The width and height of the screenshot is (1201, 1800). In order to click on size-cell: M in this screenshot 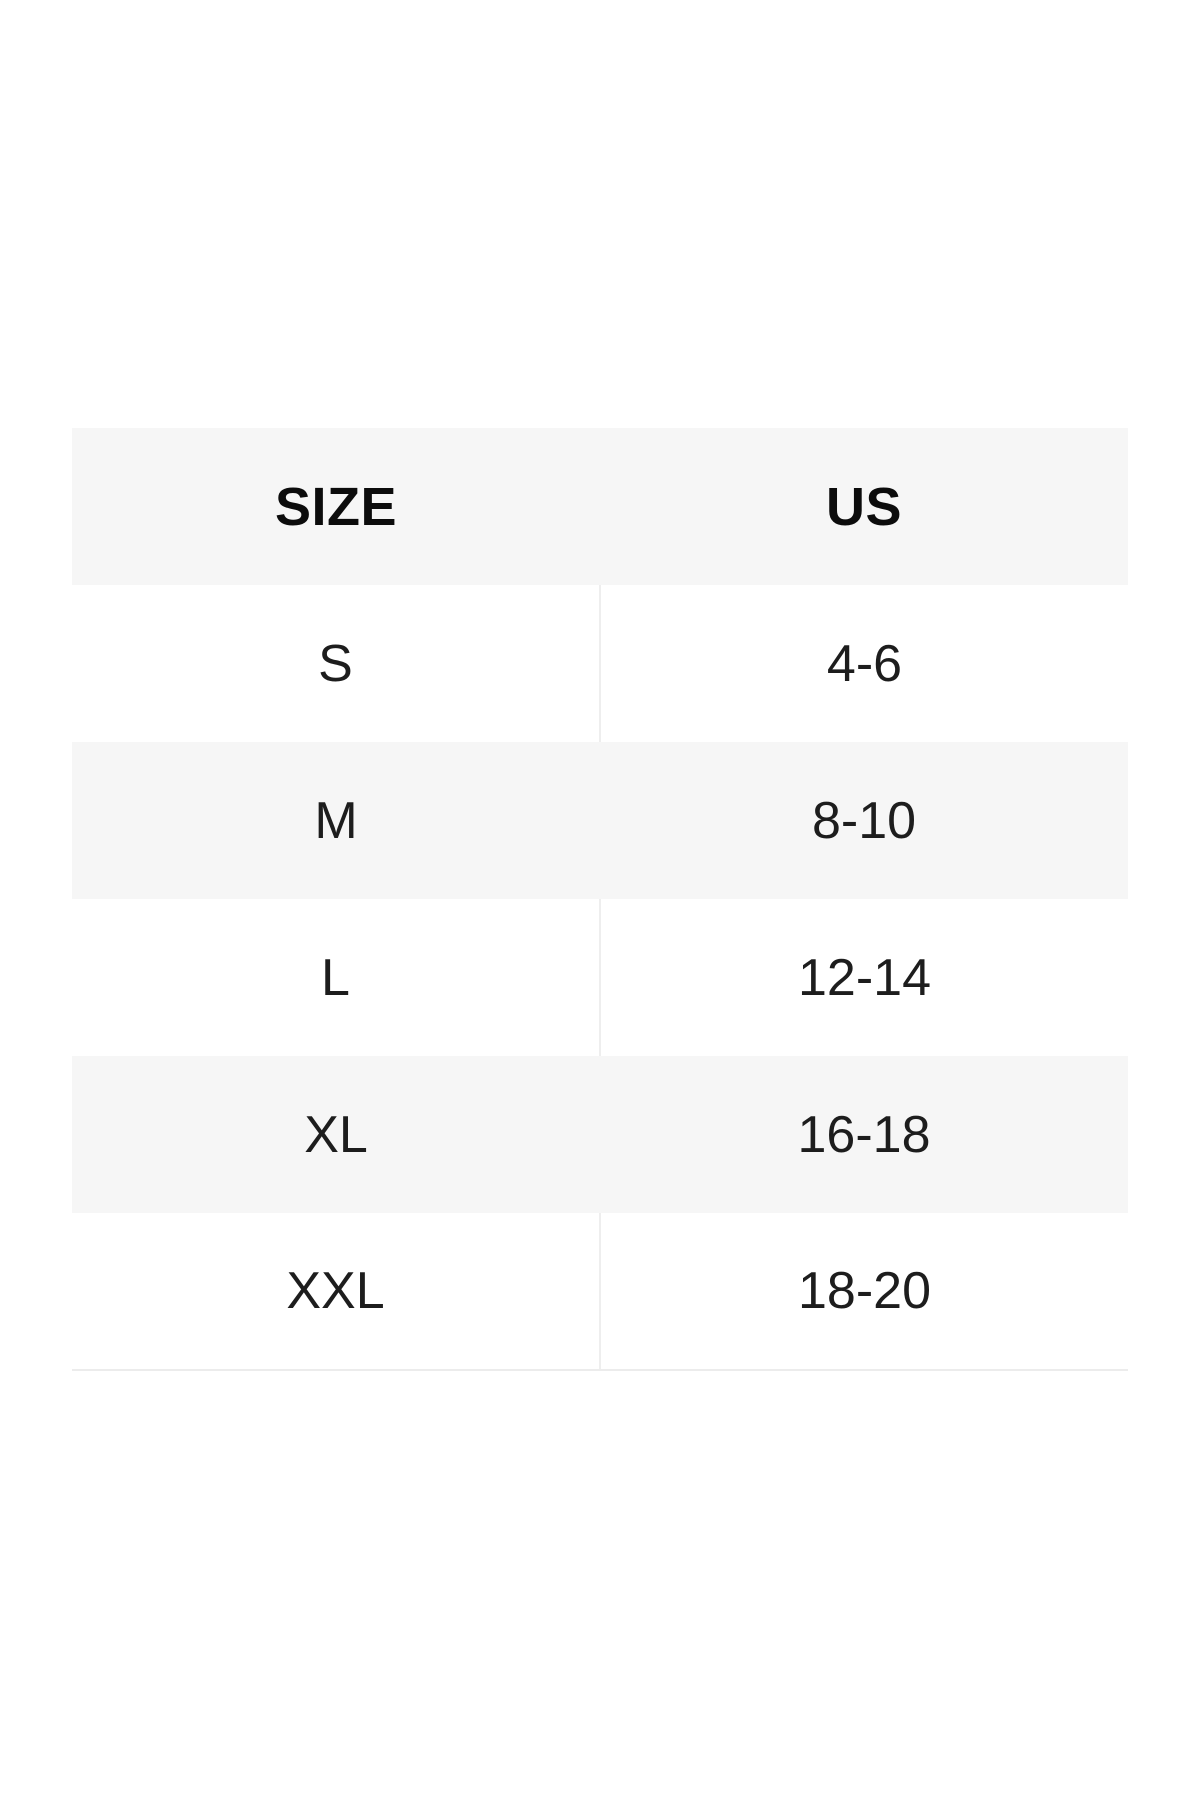, I will do `click(336, 820)`.